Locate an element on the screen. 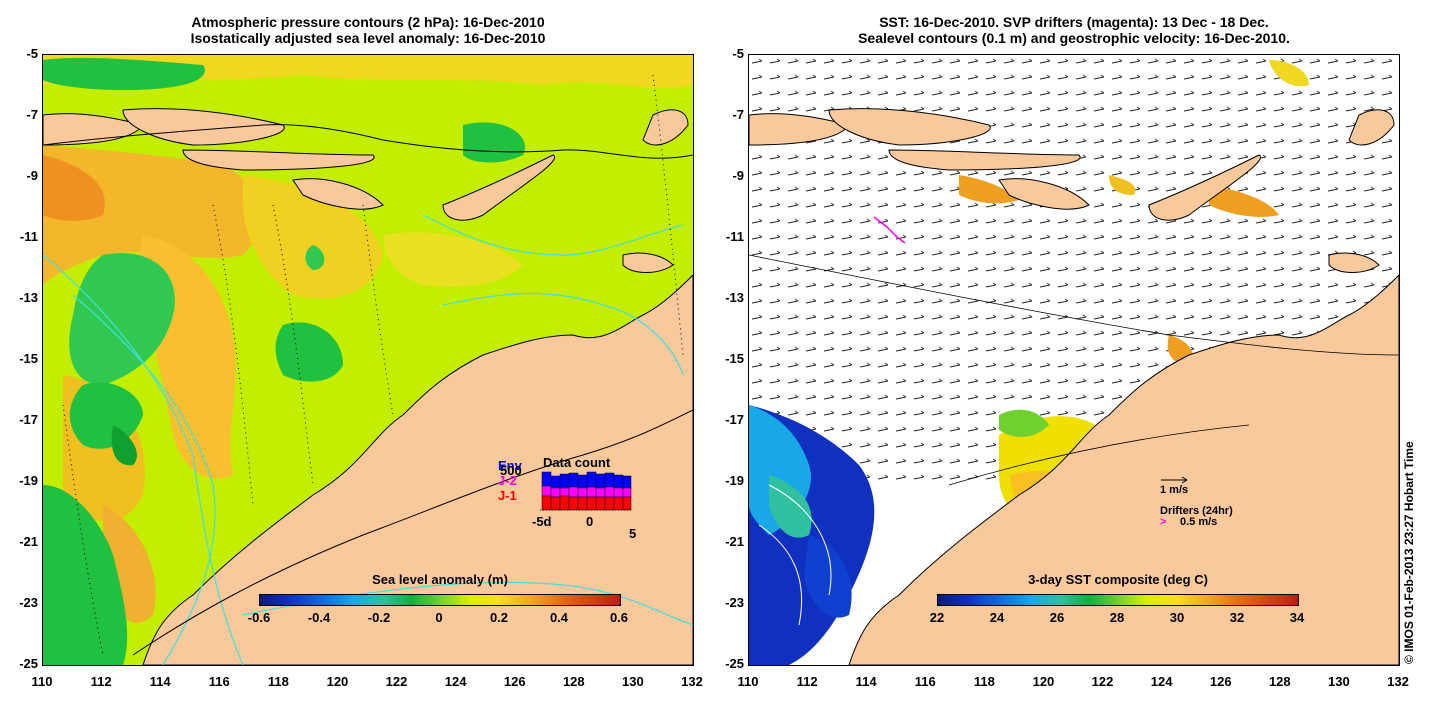 The width and height of the screenshot is (1440, 710). left-lat-tick: -7 is located at coordinates (32, 114).